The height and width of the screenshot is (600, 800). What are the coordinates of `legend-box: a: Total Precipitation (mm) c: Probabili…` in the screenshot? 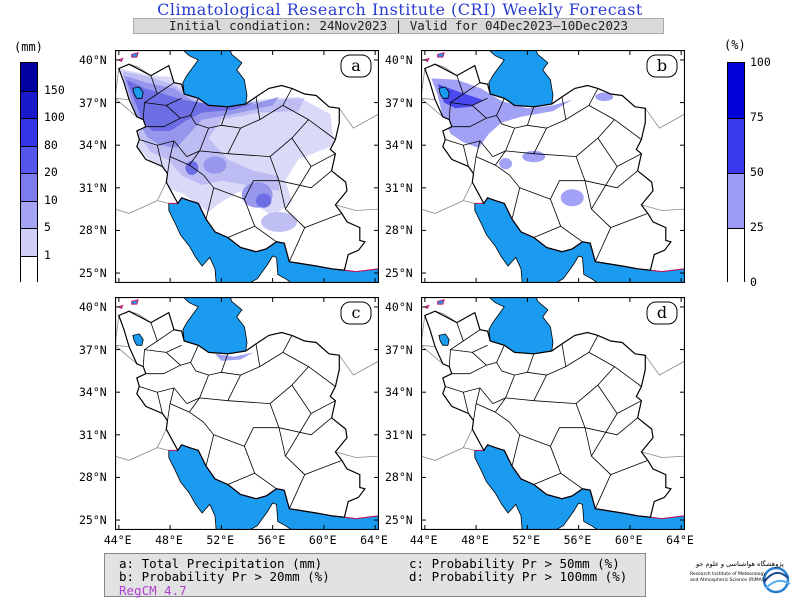 It's located at (375, 575).